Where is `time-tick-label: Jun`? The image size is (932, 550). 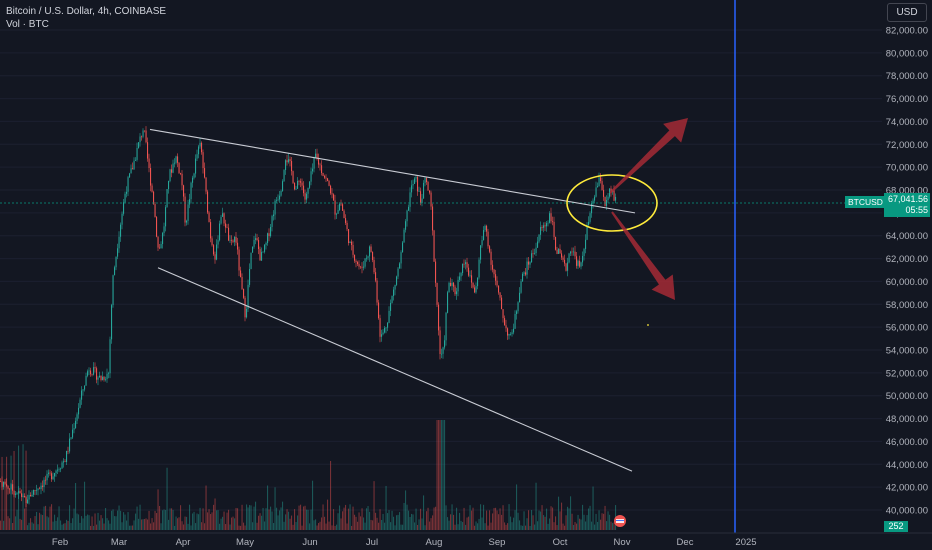
time-tick-label: Jun is located at coordinates (309, 542).